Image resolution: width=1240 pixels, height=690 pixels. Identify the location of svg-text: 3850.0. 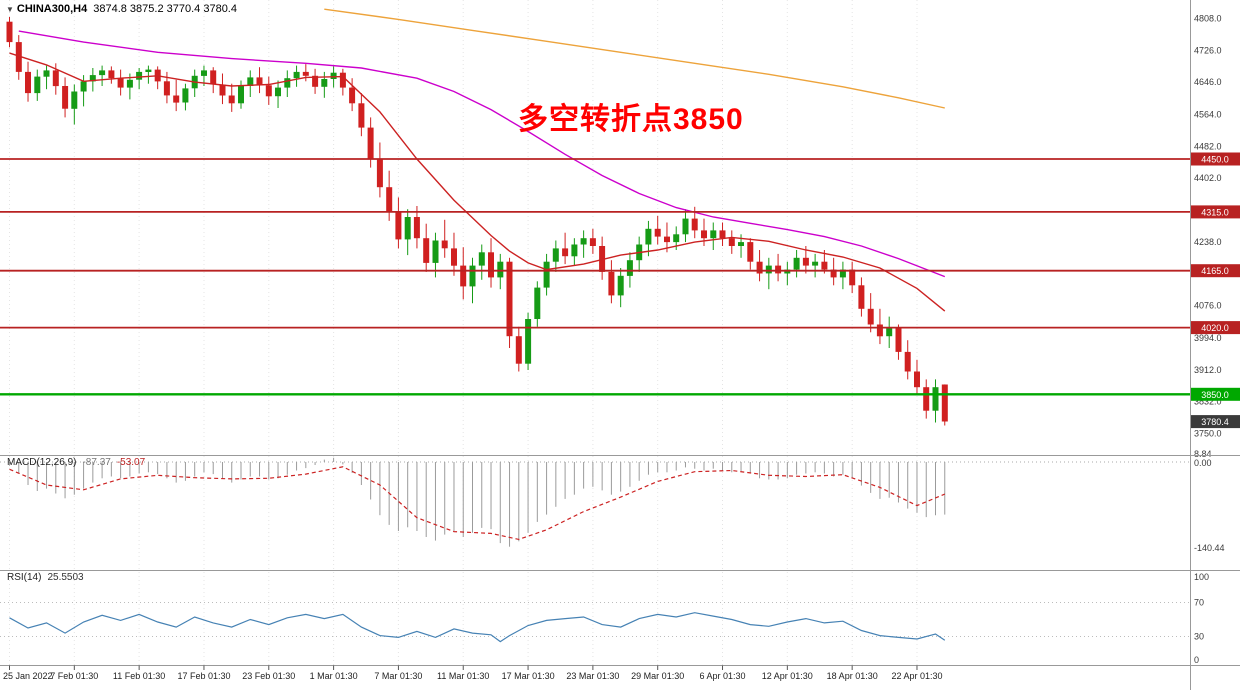
(1215, 395).